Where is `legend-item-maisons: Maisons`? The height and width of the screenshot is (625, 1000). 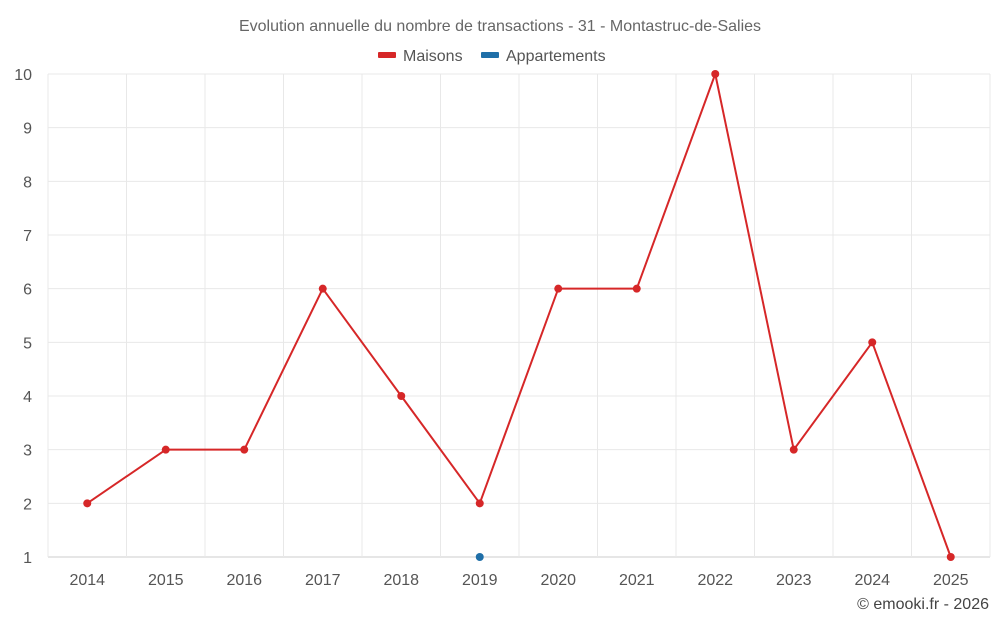 legend-item-maisons: Maisons is located at coordinates (420, 56).